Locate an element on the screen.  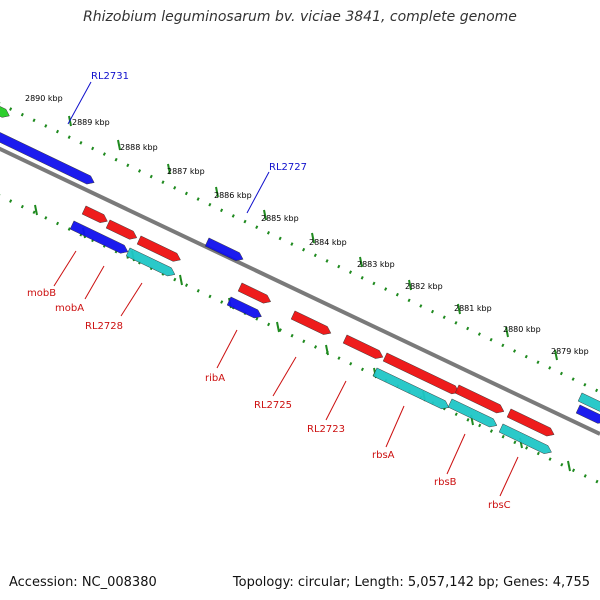
gene-blue-lower is located at coordinates (99, 237).